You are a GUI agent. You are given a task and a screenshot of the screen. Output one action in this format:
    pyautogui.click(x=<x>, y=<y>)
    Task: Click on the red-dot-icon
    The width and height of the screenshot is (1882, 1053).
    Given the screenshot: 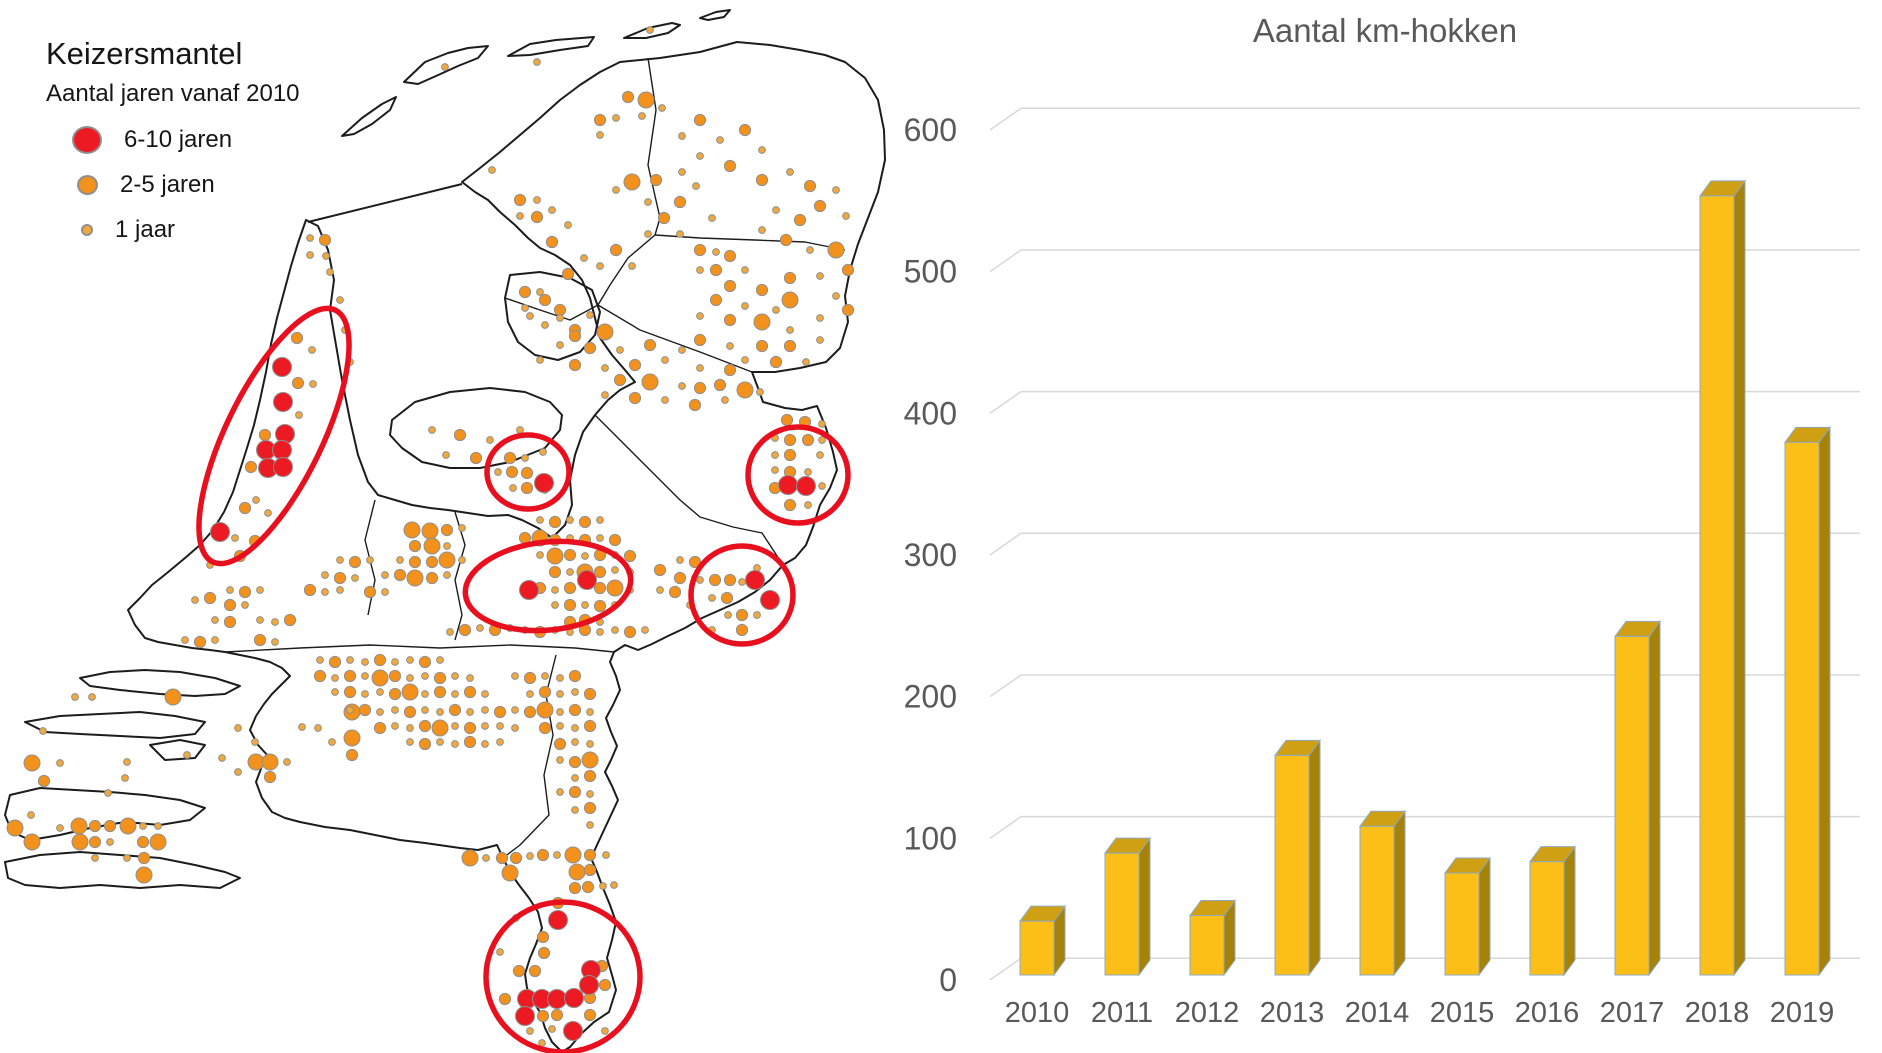 What is the action you would take?
    pyautogui.click(x=87, y=140)
    